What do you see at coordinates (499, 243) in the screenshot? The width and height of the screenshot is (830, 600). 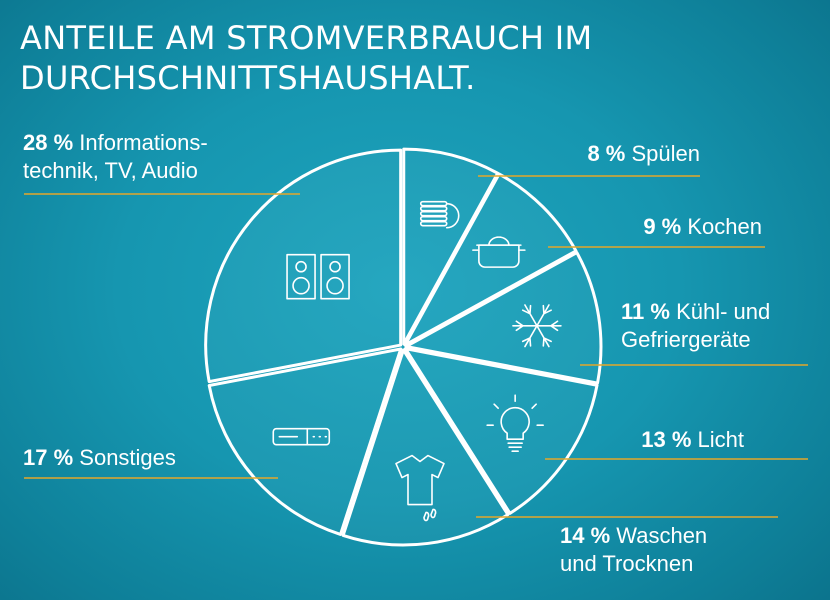 I see `pot-lid-shape` at bounding box center [499, 243].